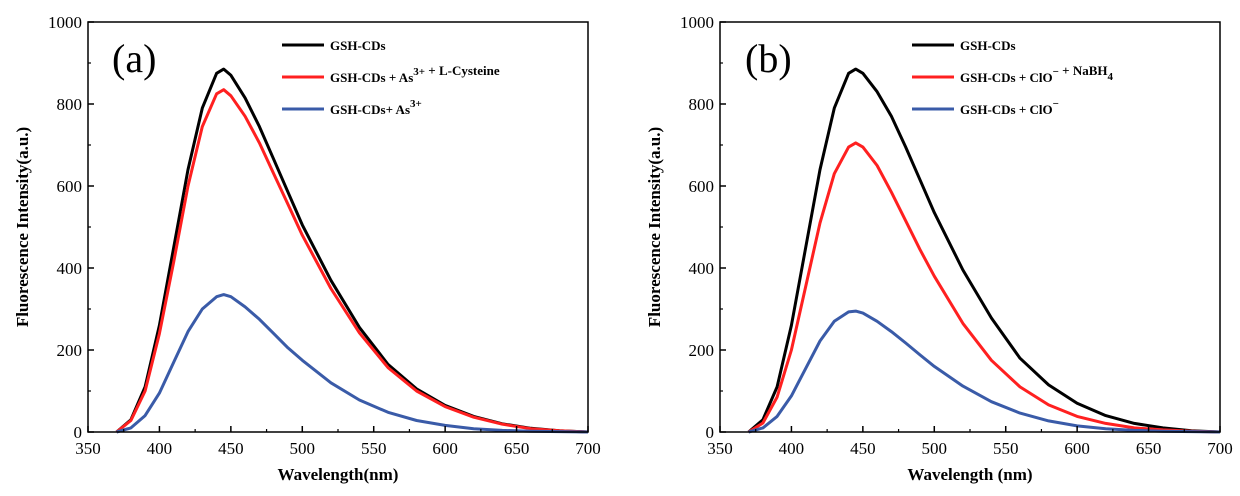 This screenshot has height=496, width=1240. I want to click on panel-label: (b), so click(768, 58).